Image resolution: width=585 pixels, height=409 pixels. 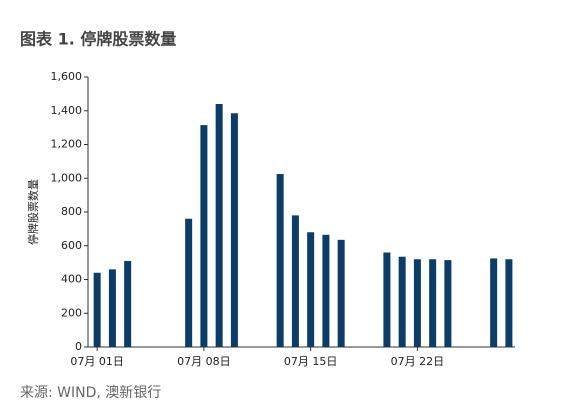 What do you see at coordinates (67, 110) in the screenshot?
I see `y-tick-label: 1,400` at bounding box center [67, 110].